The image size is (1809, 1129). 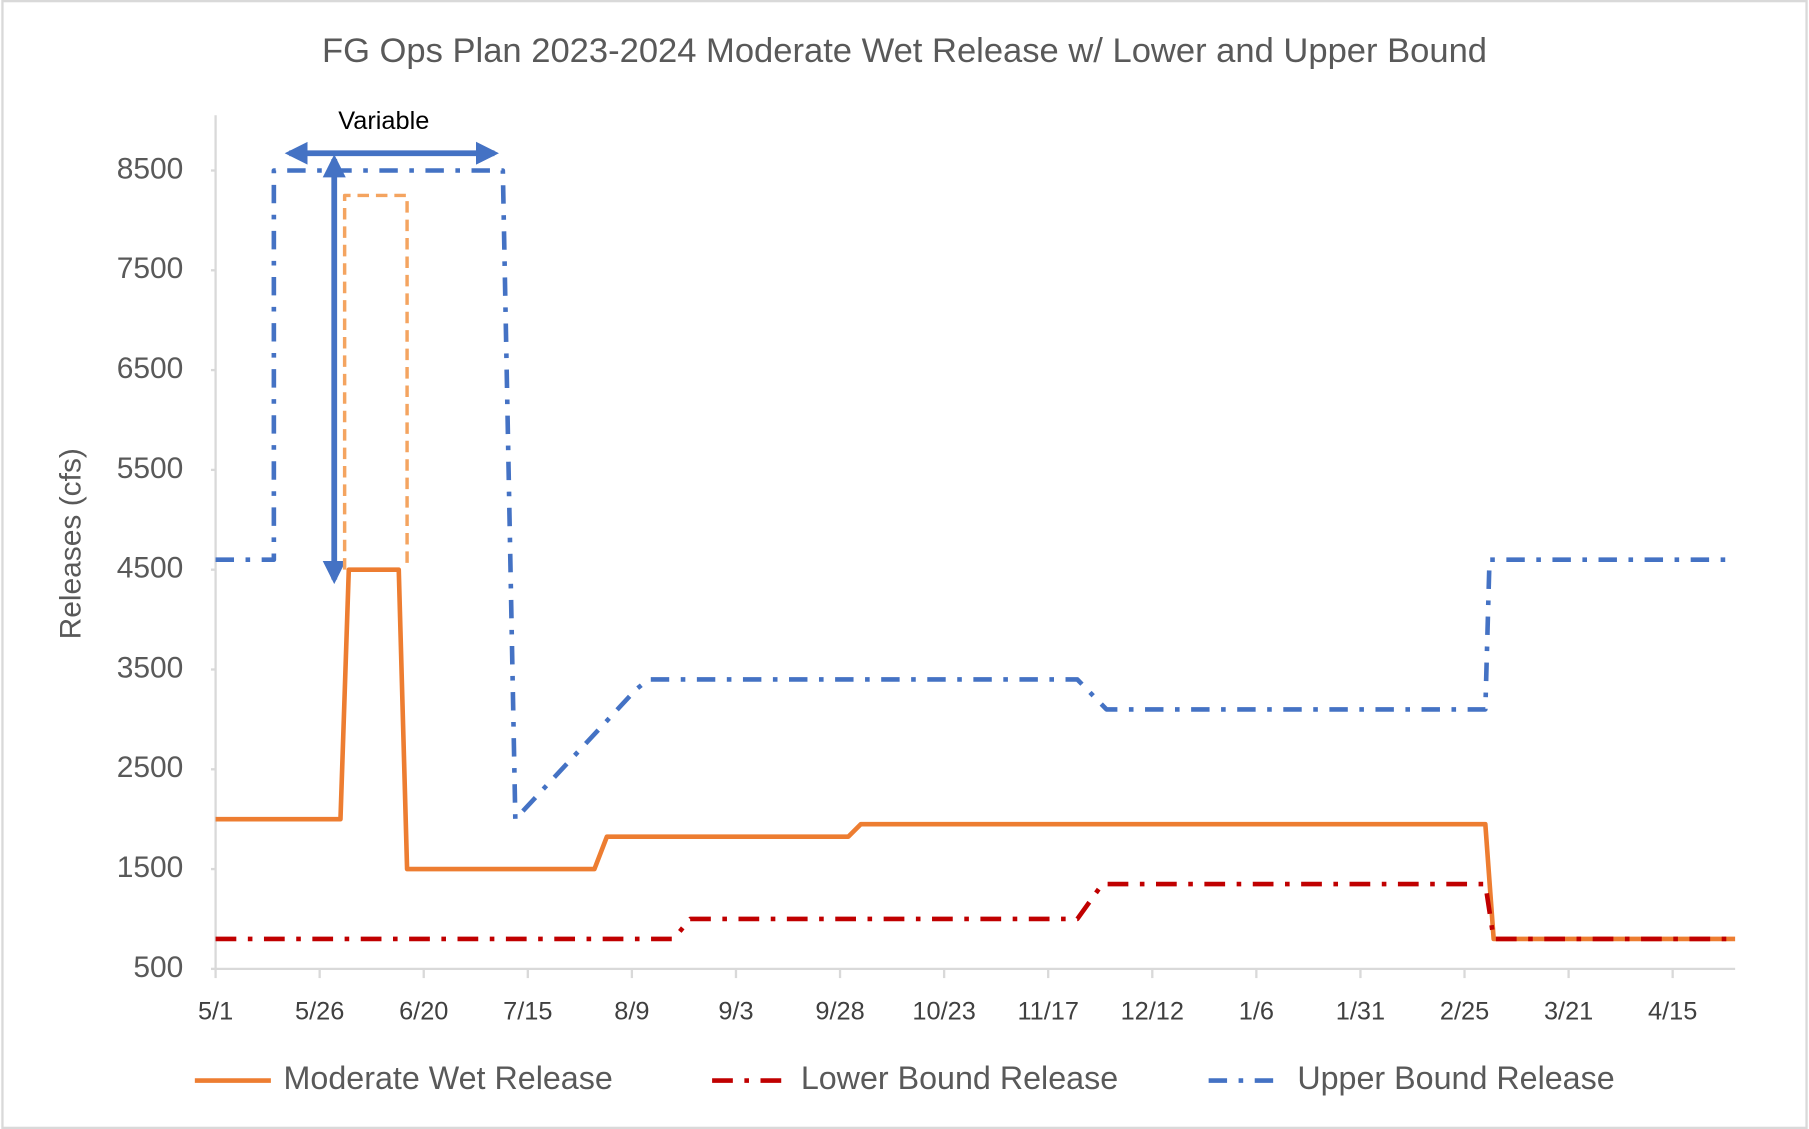 What do you see at coordinates (1152, 1011) in the screenshot?
I see `x-tick-label: 12/12` at bounding box center [1152, 1011].